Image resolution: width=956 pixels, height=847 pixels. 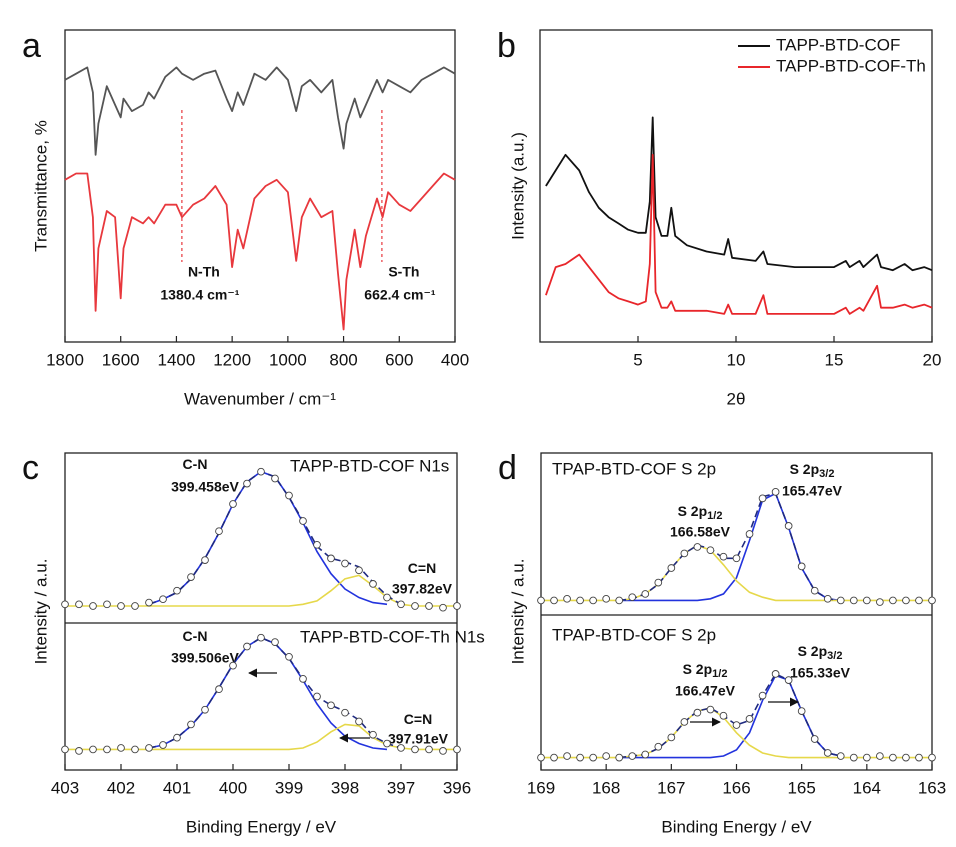 I want to click on series-line, so click(x=739, y=194).